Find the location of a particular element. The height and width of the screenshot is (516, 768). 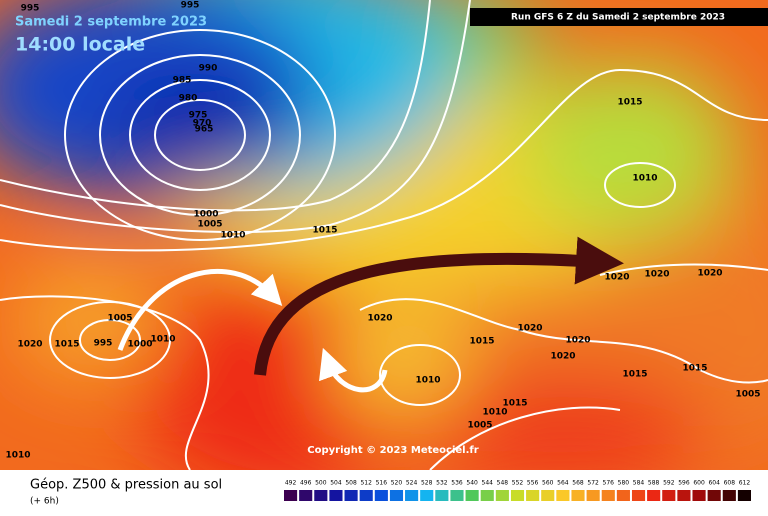

isobar-label: 990 is located at coordinates (208, 69).